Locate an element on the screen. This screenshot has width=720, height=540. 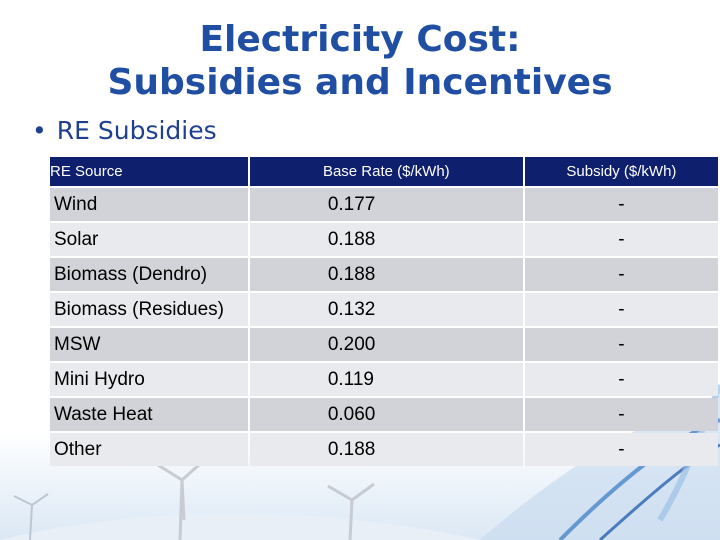
table-row: Other 0.188 - is located at coordinates (384, 449).